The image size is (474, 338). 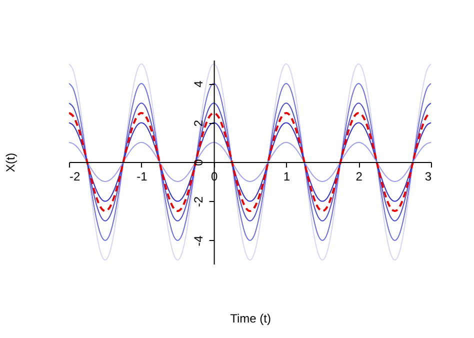 I want to click on x-tick-label: 3, so click(x=428, y=177).